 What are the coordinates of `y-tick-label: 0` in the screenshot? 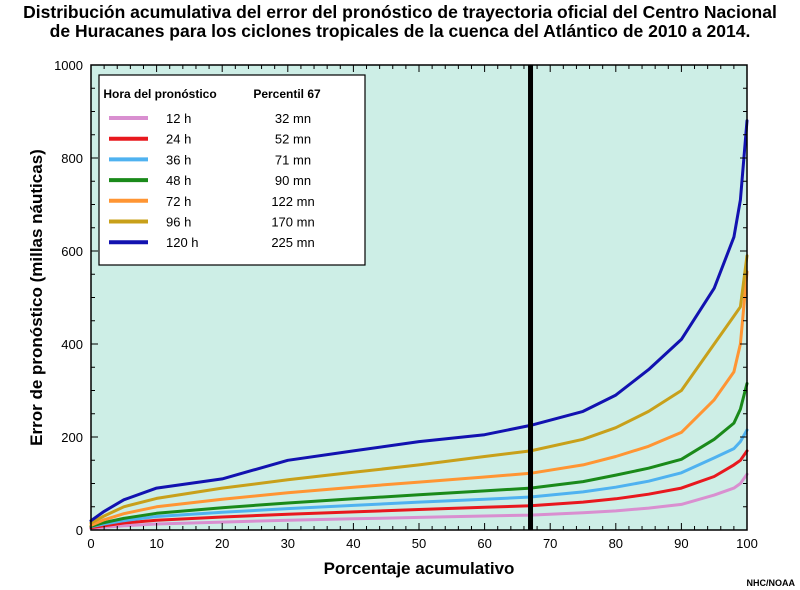 It's located at (79, 530).